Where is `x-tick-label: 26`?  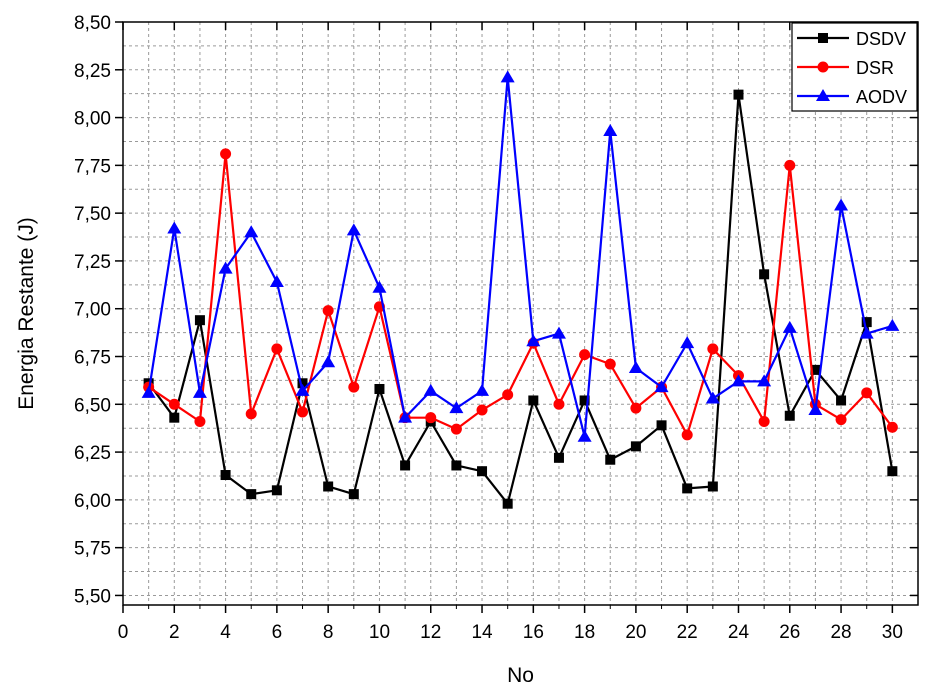 x-tick-label: 26 is located at coordinates (789, 632).